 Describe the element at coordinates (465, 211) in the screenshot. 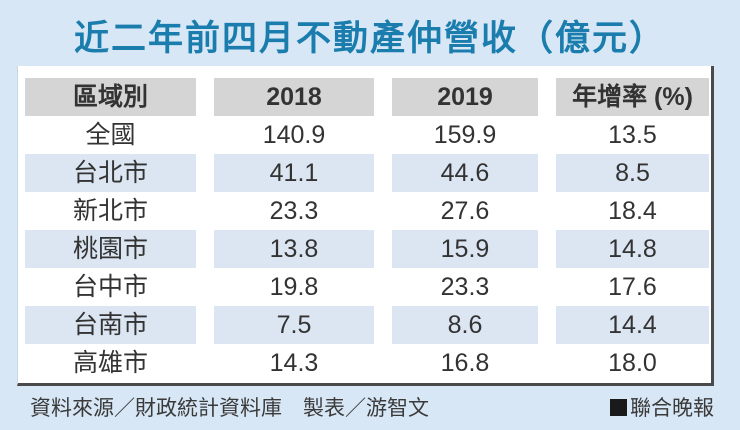

I see `value-2019-cell: 27.6` at that location.